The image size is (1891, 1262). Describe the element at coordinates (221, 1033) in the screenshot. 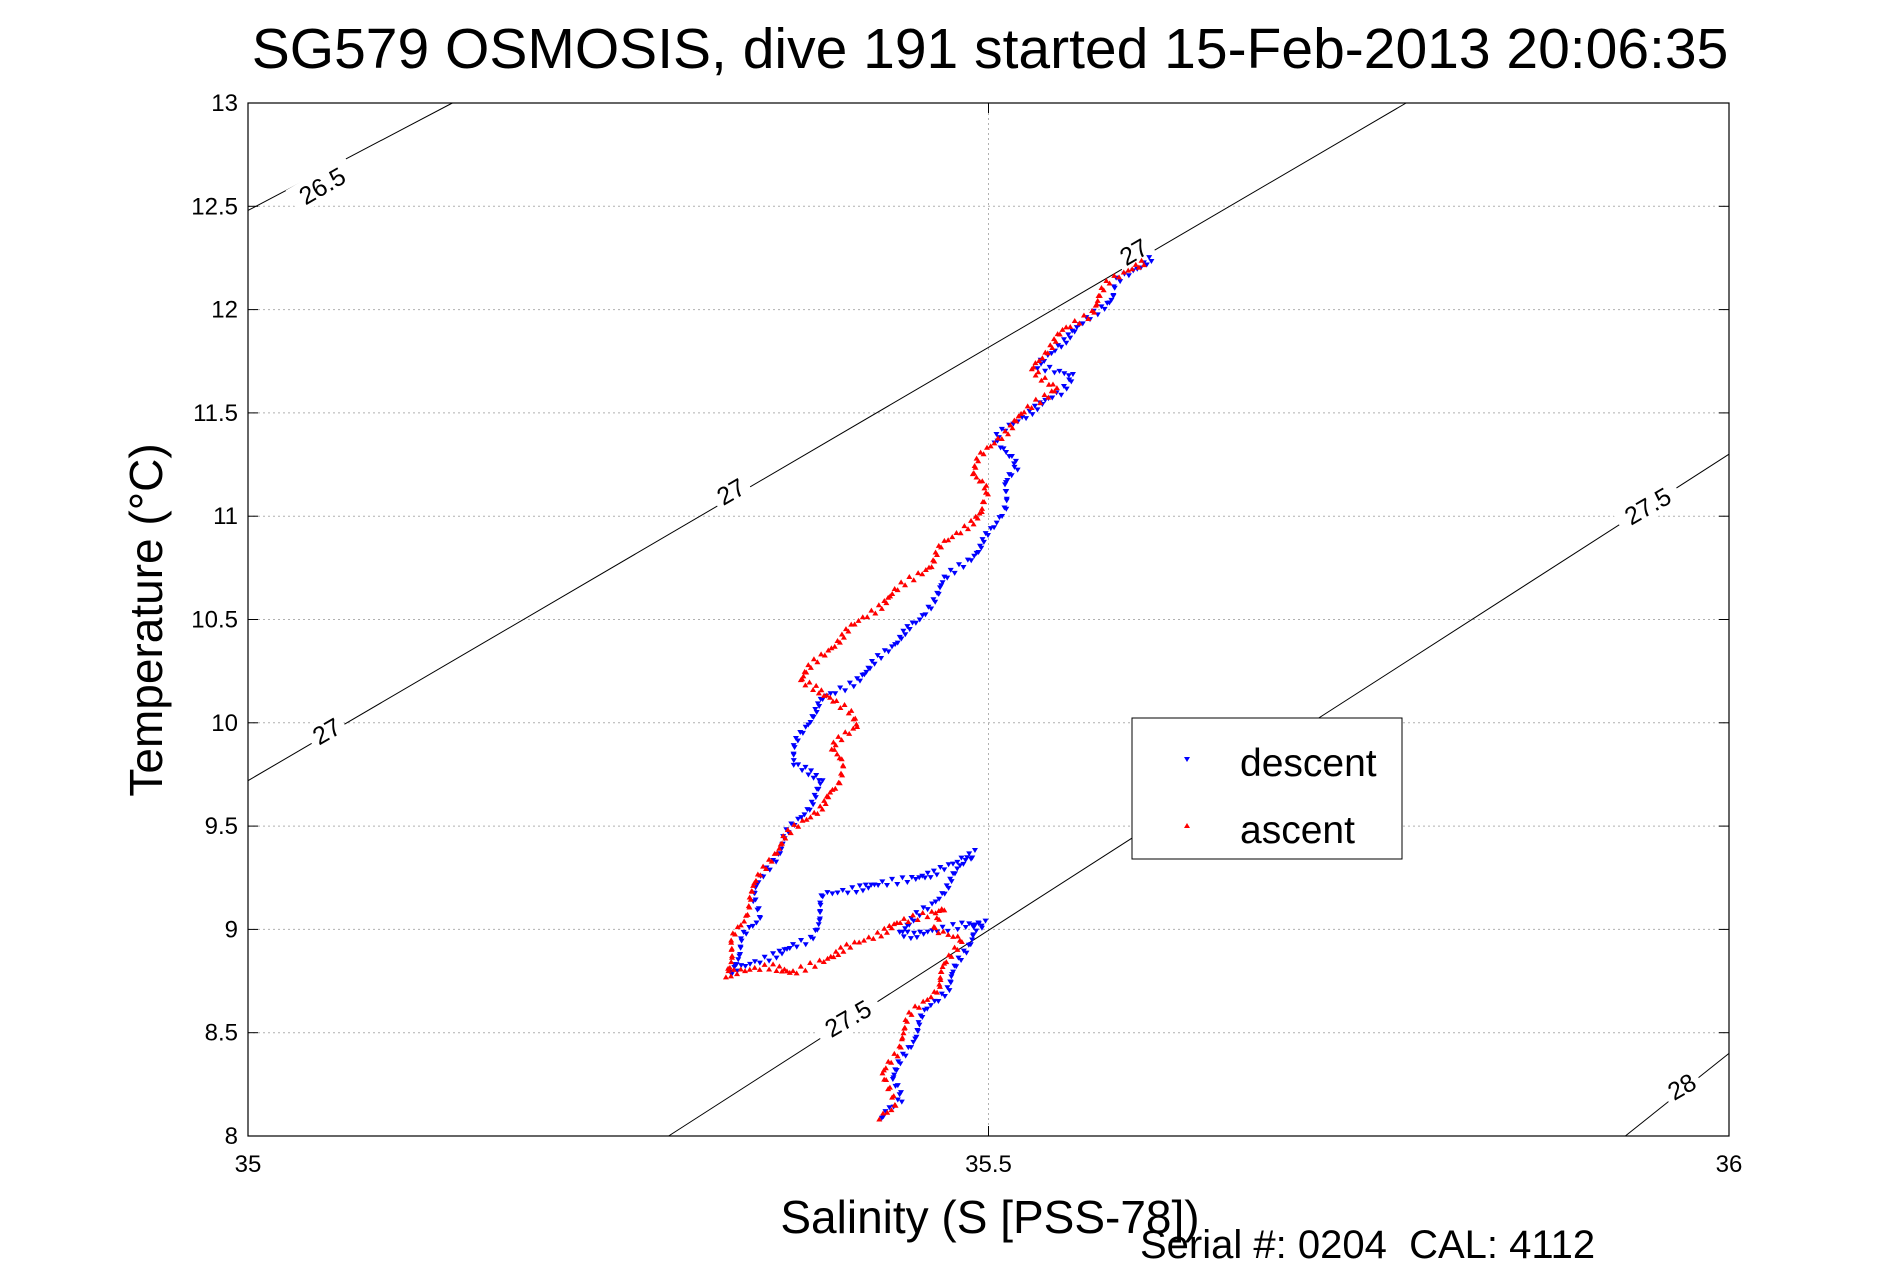

I see `y-tick-label: 8.5` at that location.